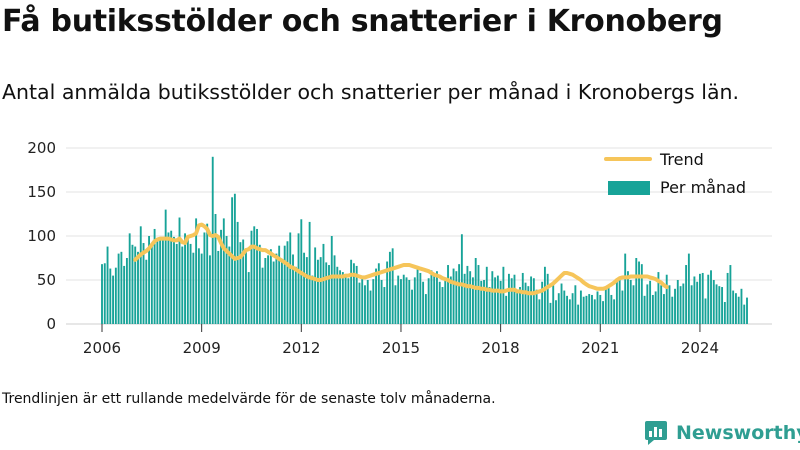  Describe the element at coordinates (51, 324) in the screenshot. I see `y-tick-label: 0` at that location.